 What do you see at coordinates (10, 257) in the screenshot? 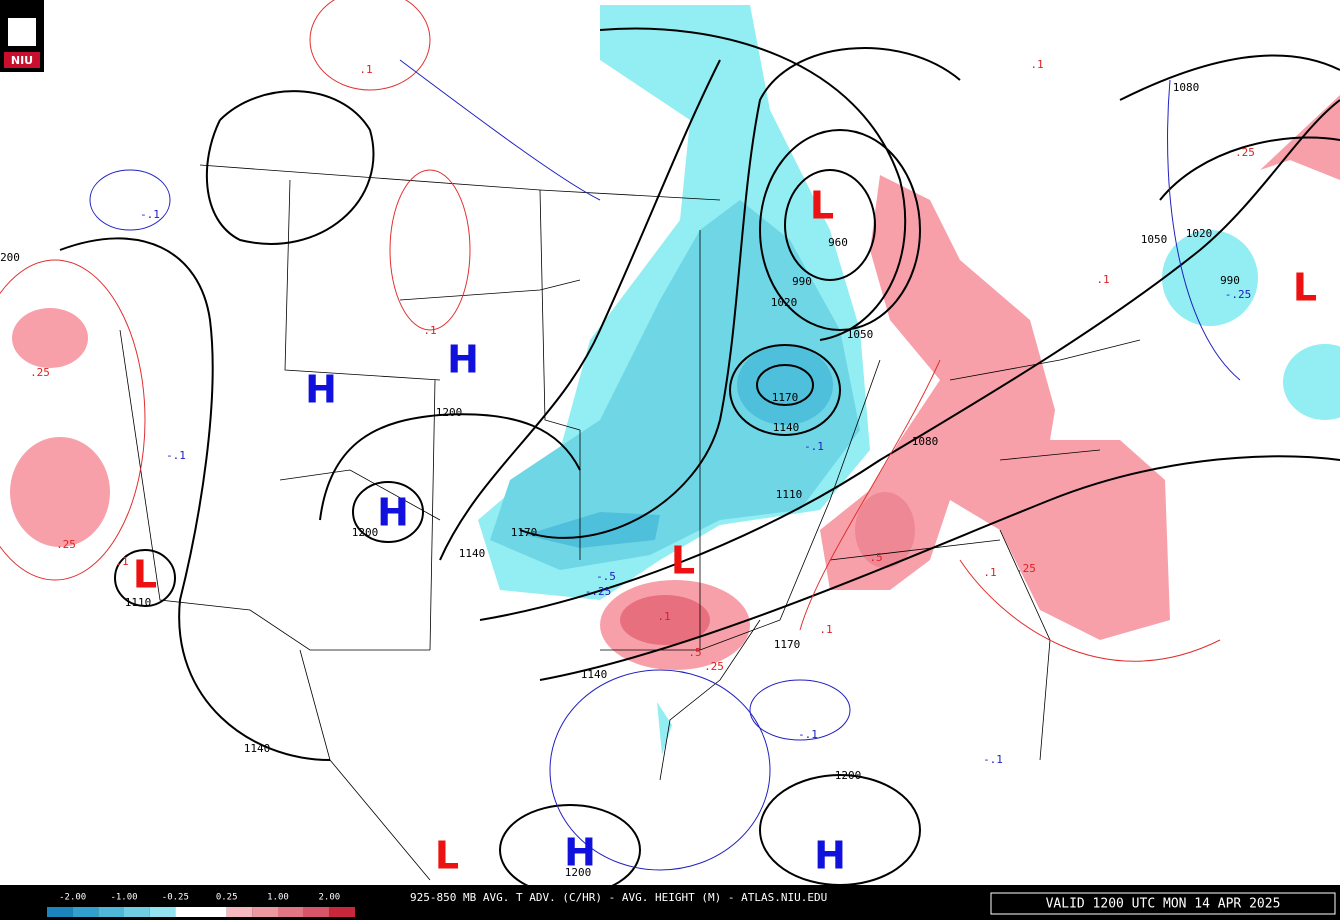
I see `height-label: 200` at bounding box center [10, 257].